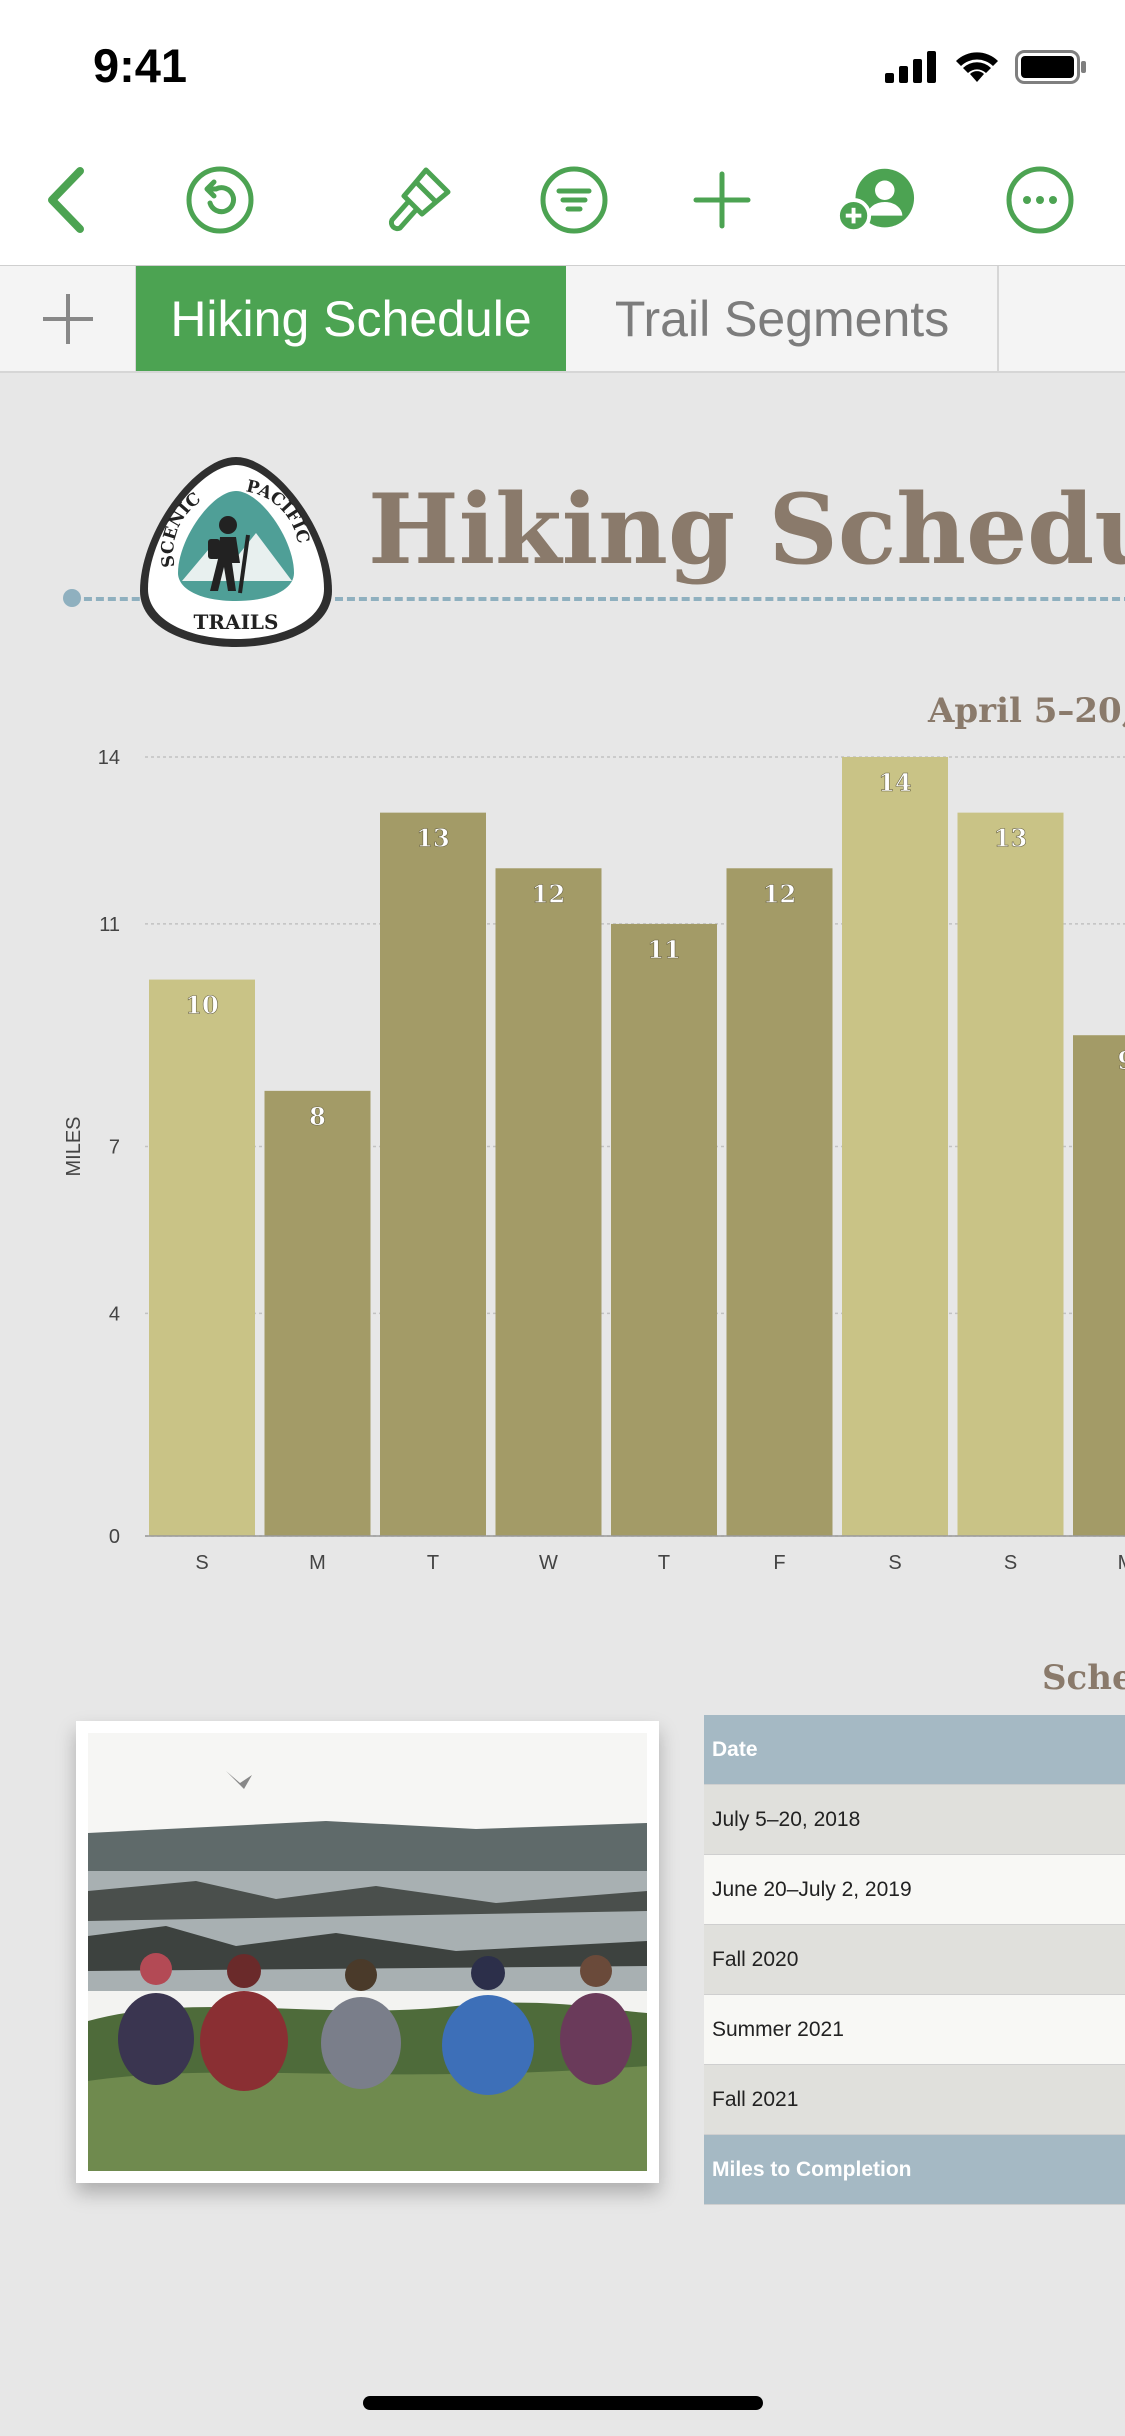 Image resolution: width=1125 pixels, height=2436 pixels. Describe the element at coordinates (548, 1563) in the screenshot. I see `x-tick-label: W` at that location.